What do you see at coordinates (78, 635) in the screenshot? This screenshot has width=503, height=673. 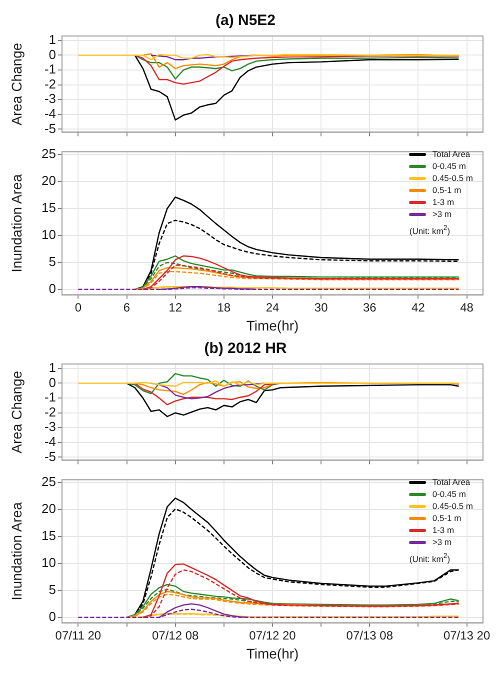 I see `x-tick-label: 07/11 20` at bounding box center [78, 635].